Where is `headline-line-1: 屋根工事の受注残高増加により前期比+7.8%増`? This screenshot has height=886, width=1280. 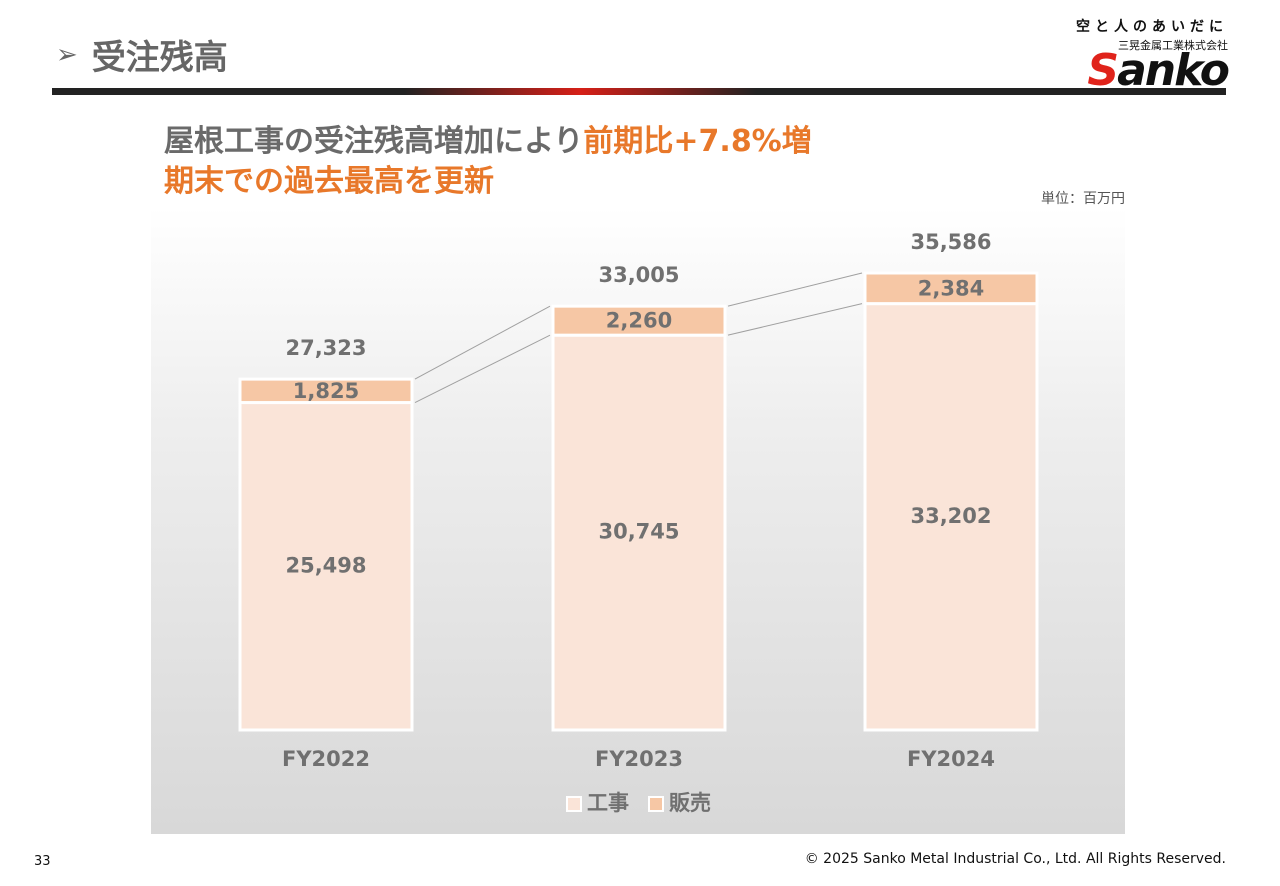
headline-line-1: 屋根工事の受注残高増加により前期比+7.8%増 is located at coordinates (488, 142).